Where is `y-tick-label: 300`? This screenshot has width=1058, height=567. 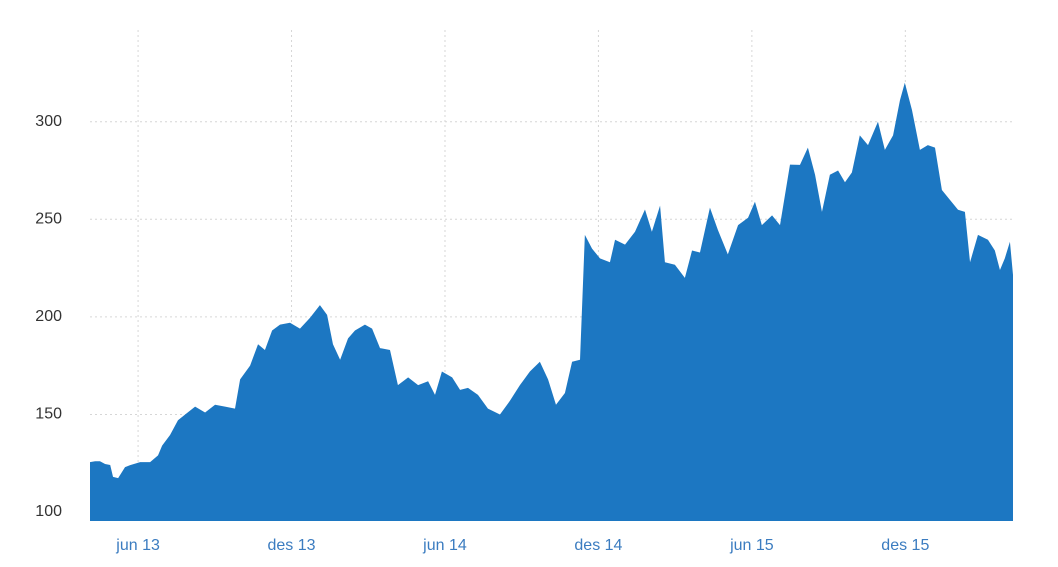
y-tick-label: 300 is located at coordinates (48, 121).